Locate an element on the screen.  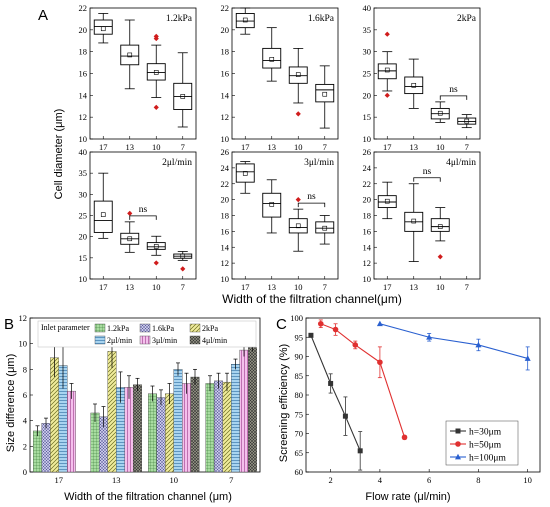
y-tick-label: 75 is located at coordinates (299, 414).